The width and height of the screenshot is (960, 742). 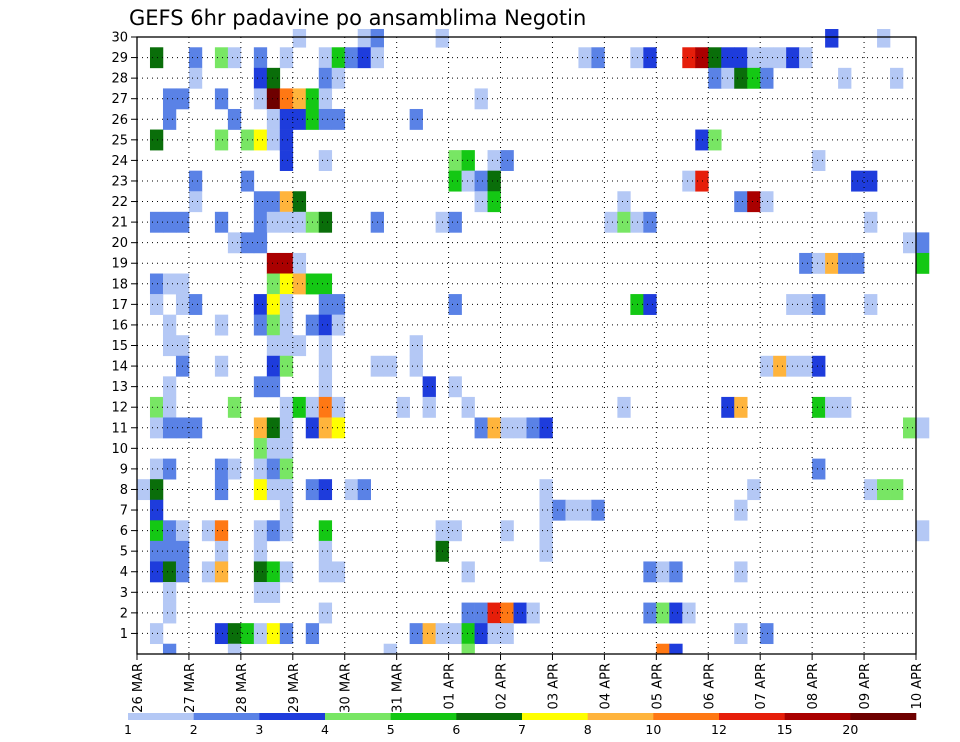 What do you see at coordinates (653, 729) in the screenshot?
I see `colorbar-label: 10` at bounding box center [653, 729].